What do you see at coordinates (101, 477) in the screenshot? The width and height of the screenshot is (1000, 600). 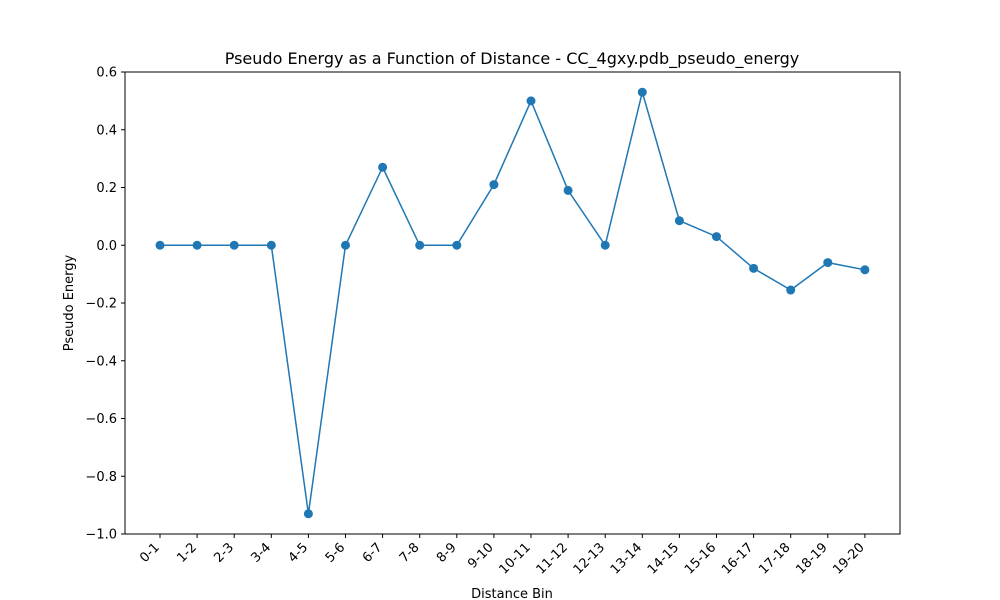 I see `y-tick-label: −0.8` at bounding box center [101, 477].